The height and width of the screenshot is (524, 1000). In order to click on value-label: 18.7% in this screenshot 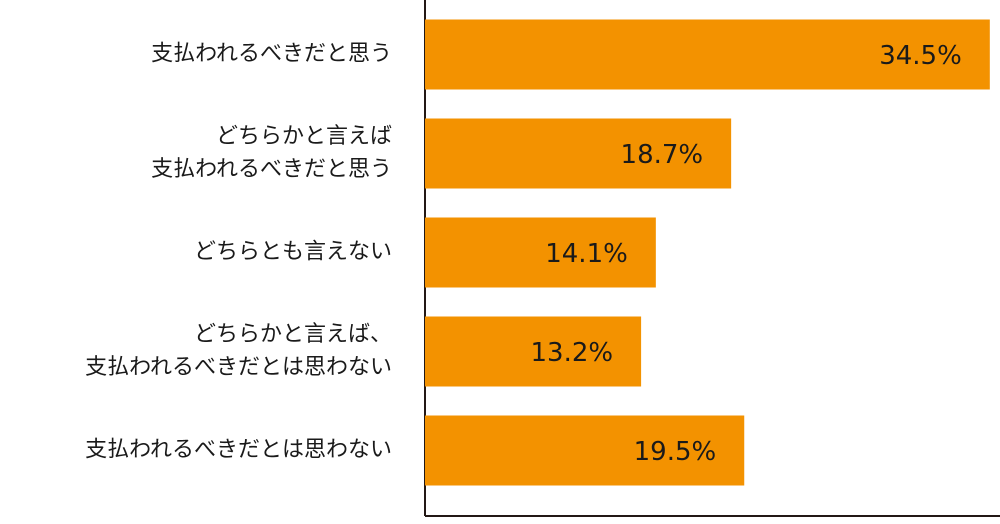, I will do `click(662, 155)`.